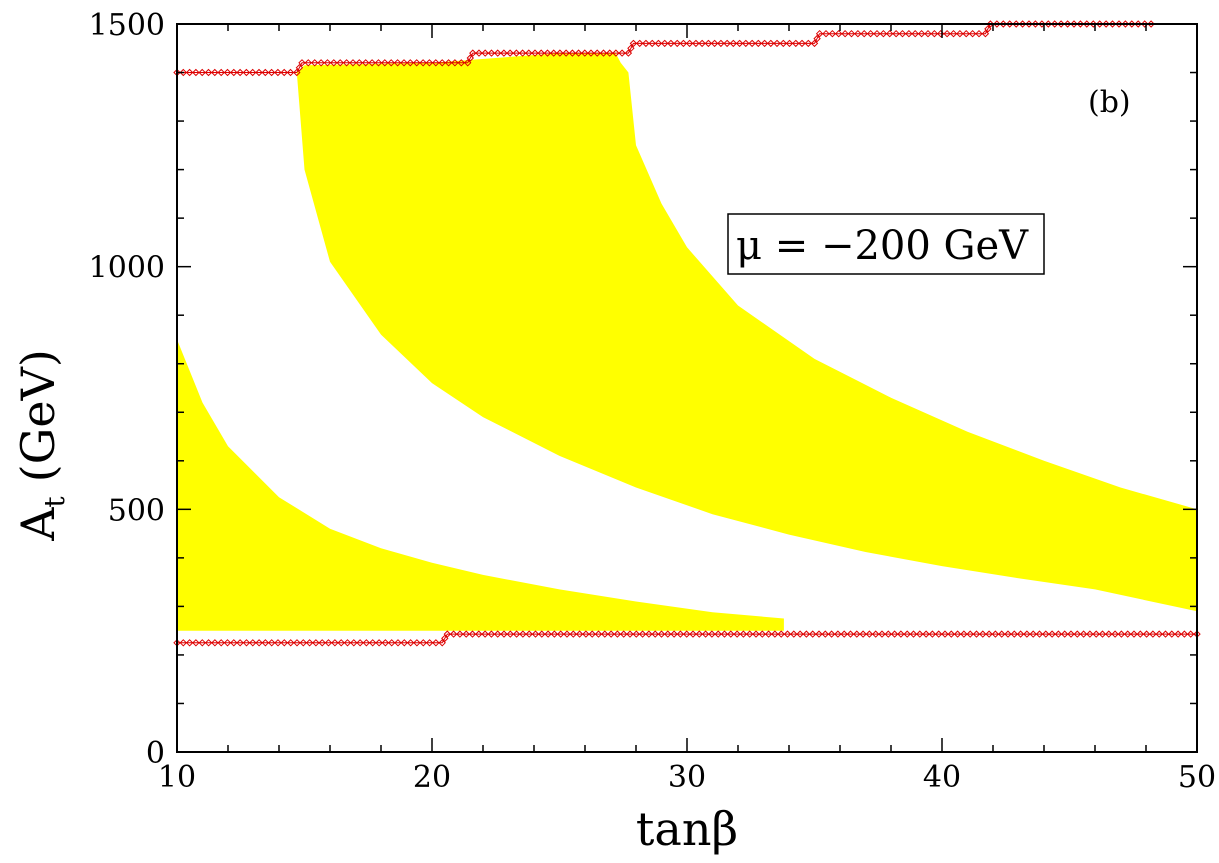 This screenshot has height=863, width=1219. I want to click on x-axis-title: tanβ, so click(687, 829).